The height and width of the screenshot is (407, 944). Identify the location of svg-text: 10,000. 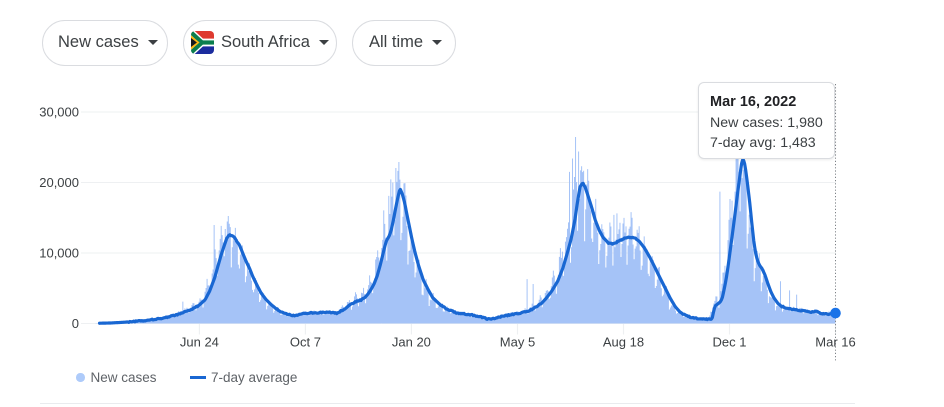
(59, 253).